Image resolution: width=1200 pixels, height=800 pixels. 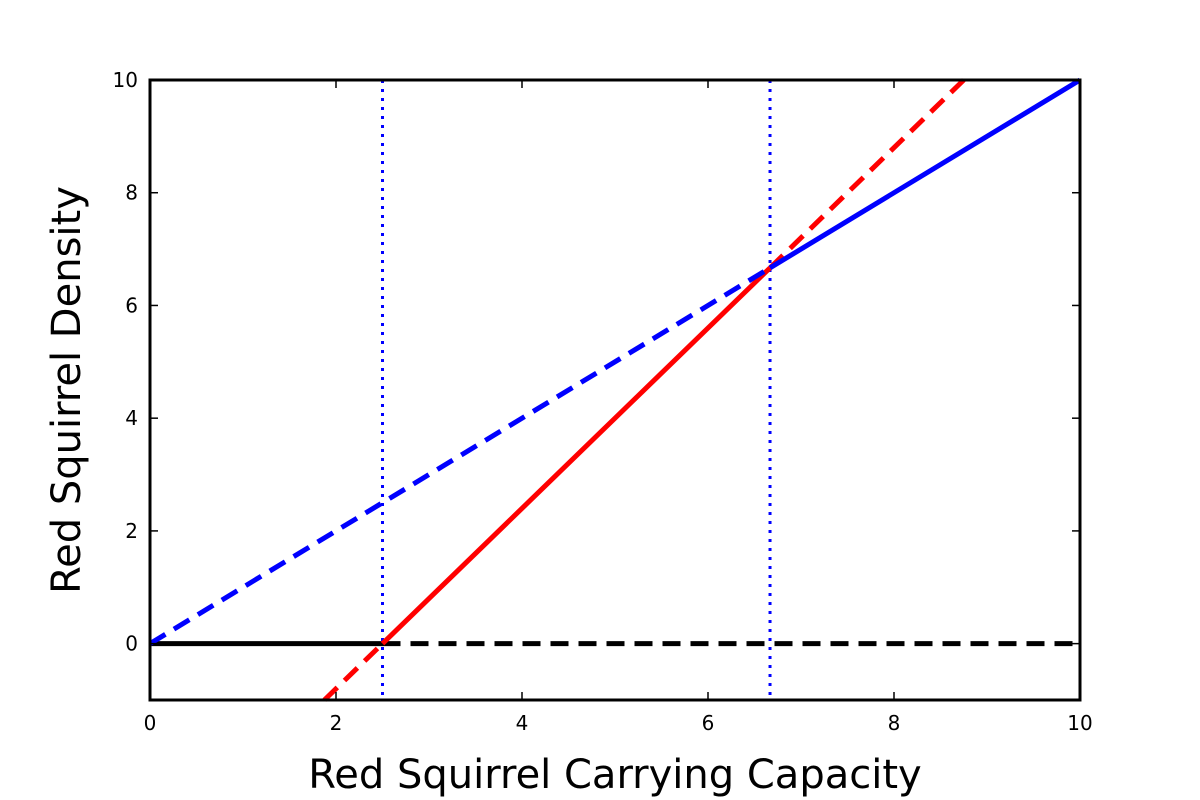 What do you see at coordinates (1079, 723) in the screenshot?
I see `x-tick-label: 10` at bounding box center [1079, 723].